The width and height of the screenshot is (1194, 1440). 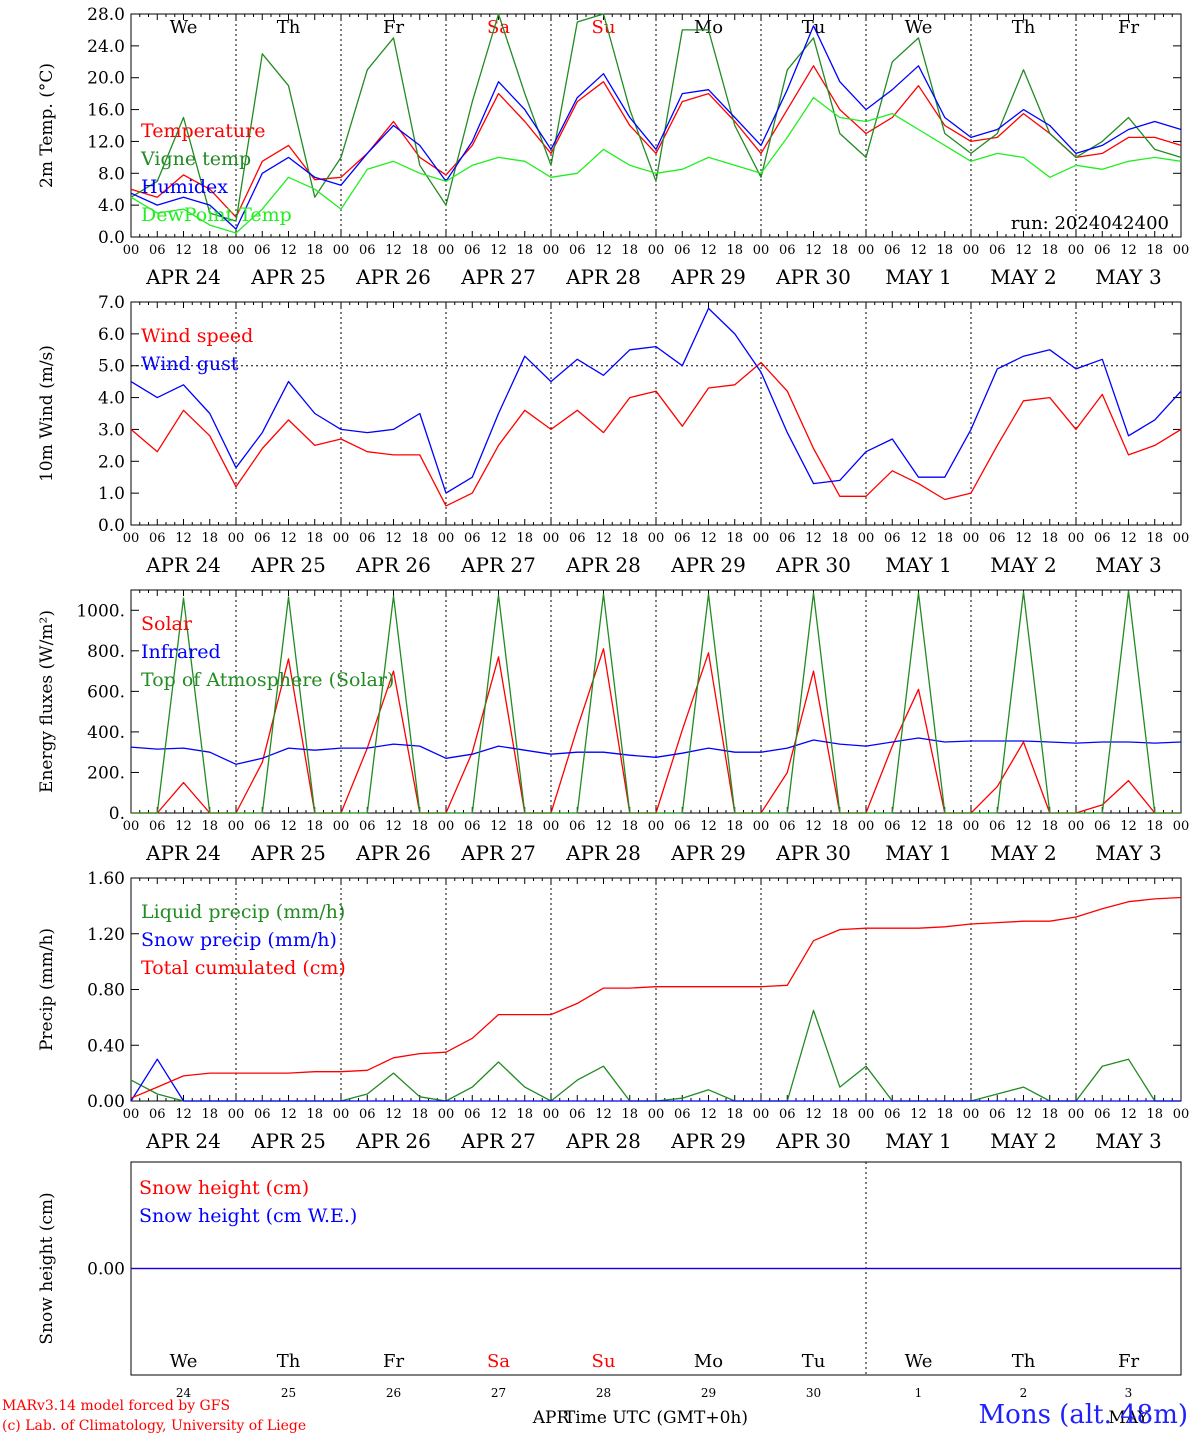 I want to click on day-number-label: 30, so click(x=813, y=1393).